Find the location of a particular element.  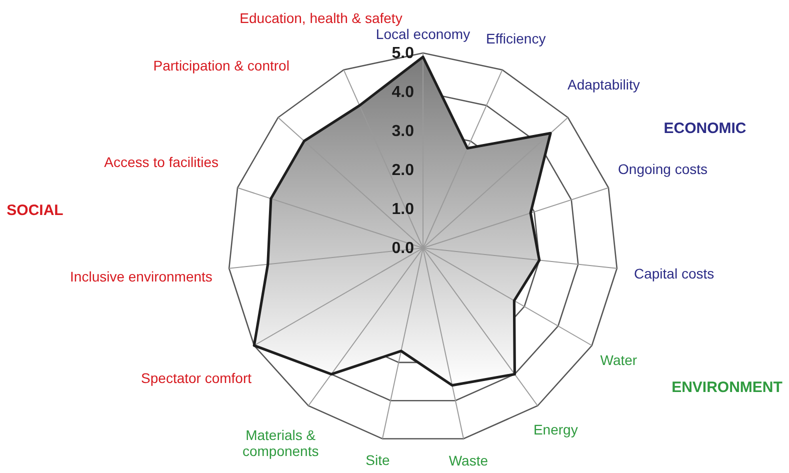

spoke-label: Materials & components is located at coordinates (280, 442).